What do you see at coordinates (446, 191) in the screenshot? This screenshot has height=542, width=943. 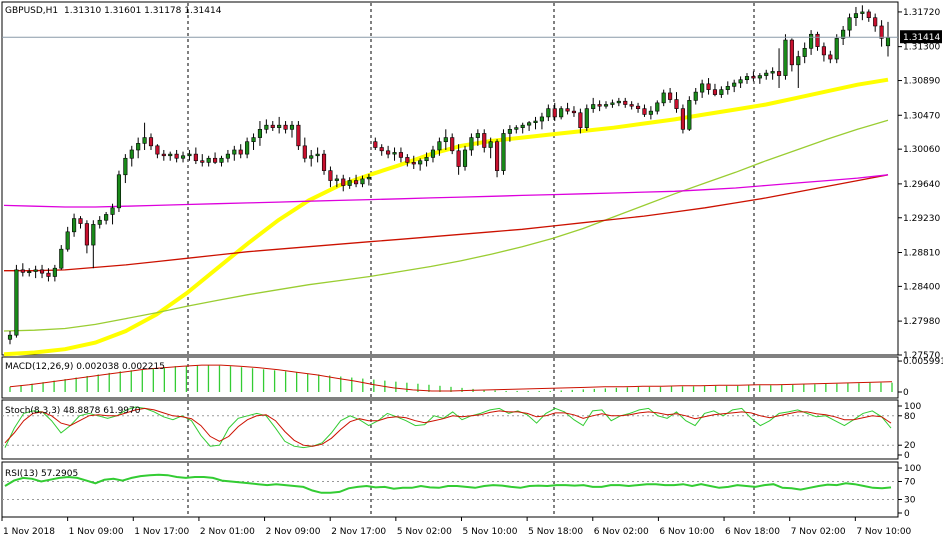 I see `moving-average-line` at bounding box center [446, 191].